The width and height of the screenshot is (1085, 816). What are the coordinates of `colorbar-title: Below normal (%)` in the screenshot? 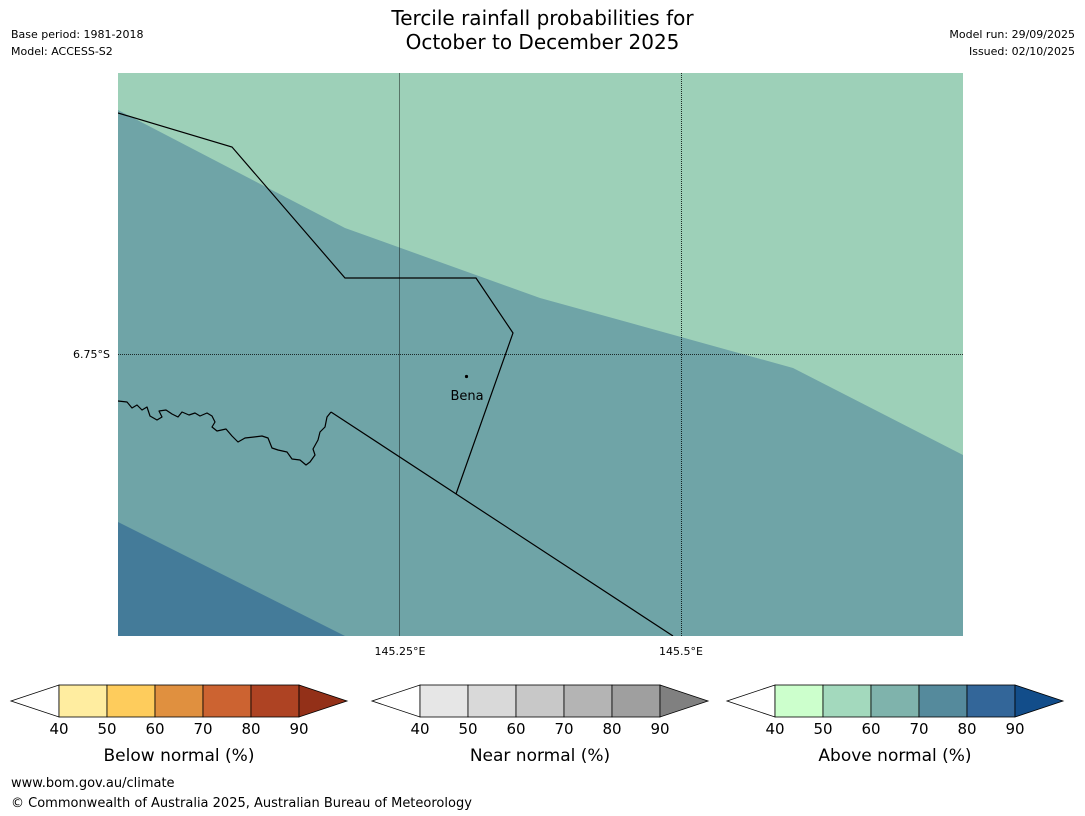 It's located at (179, 756).